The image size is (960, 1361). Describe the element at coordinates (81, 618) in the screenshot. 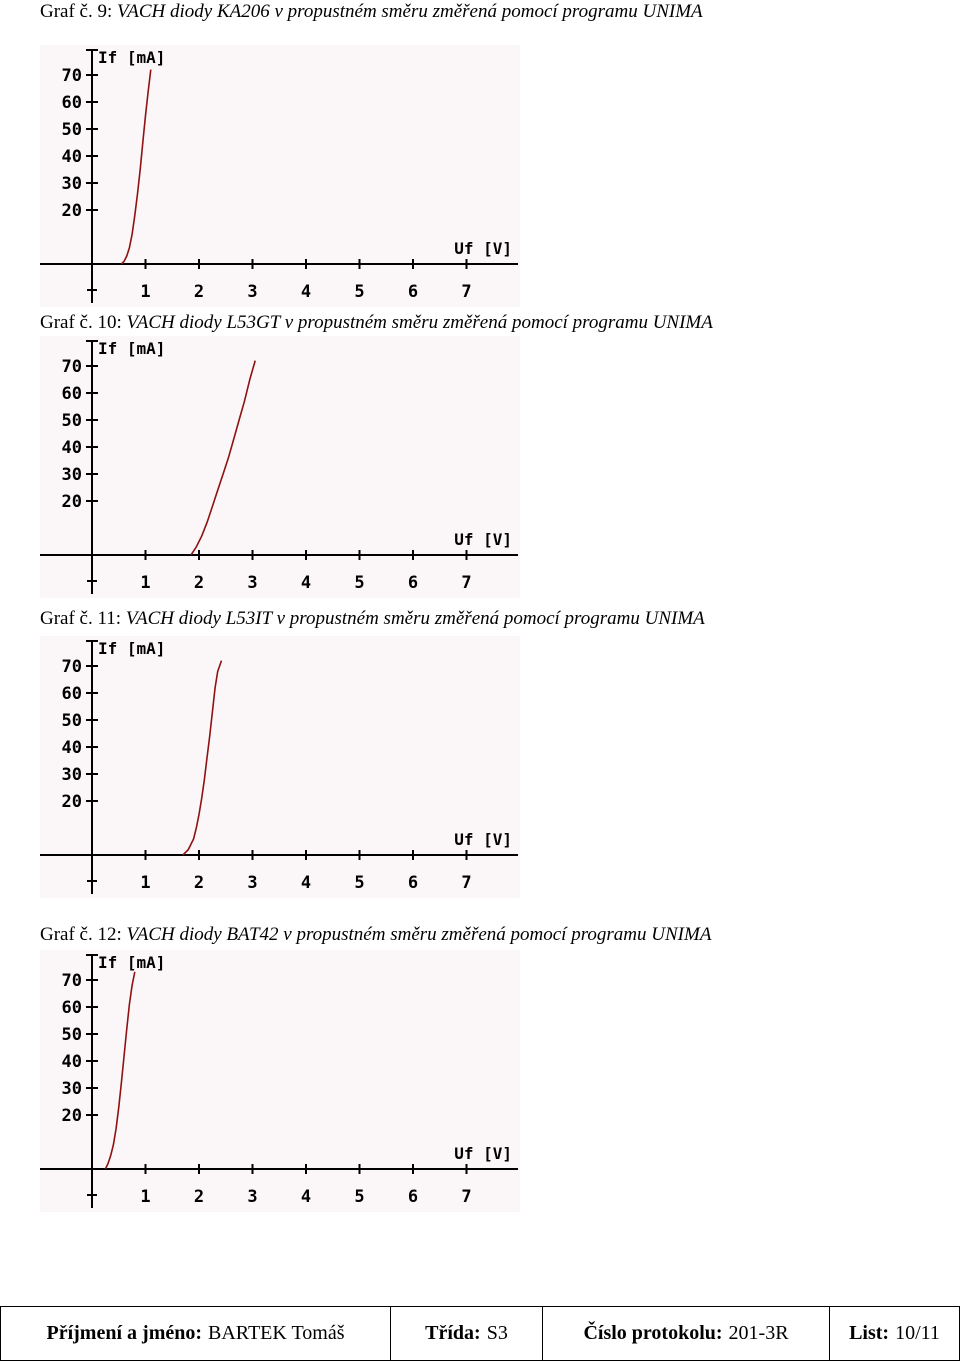

I see `caption-lead: Graf č. 11:` at that location.